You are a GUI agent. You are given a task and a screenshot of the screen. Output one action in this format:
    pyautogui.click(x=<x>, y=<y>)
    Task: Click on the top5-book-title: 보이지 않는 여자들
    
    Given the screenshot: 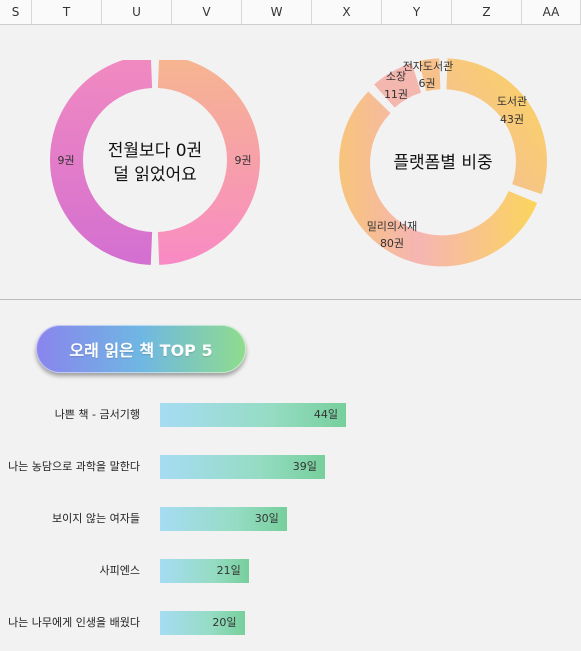 What is the action you would take?
    pyautogui.click(x=96, y=518)
    